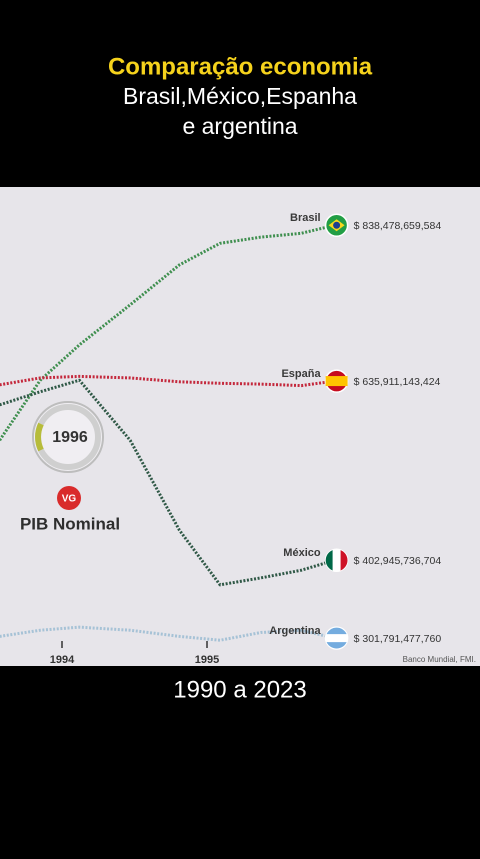 This screenshot has width=480, height=859. I want to click on title: Comparação economia, so click(240, 66).